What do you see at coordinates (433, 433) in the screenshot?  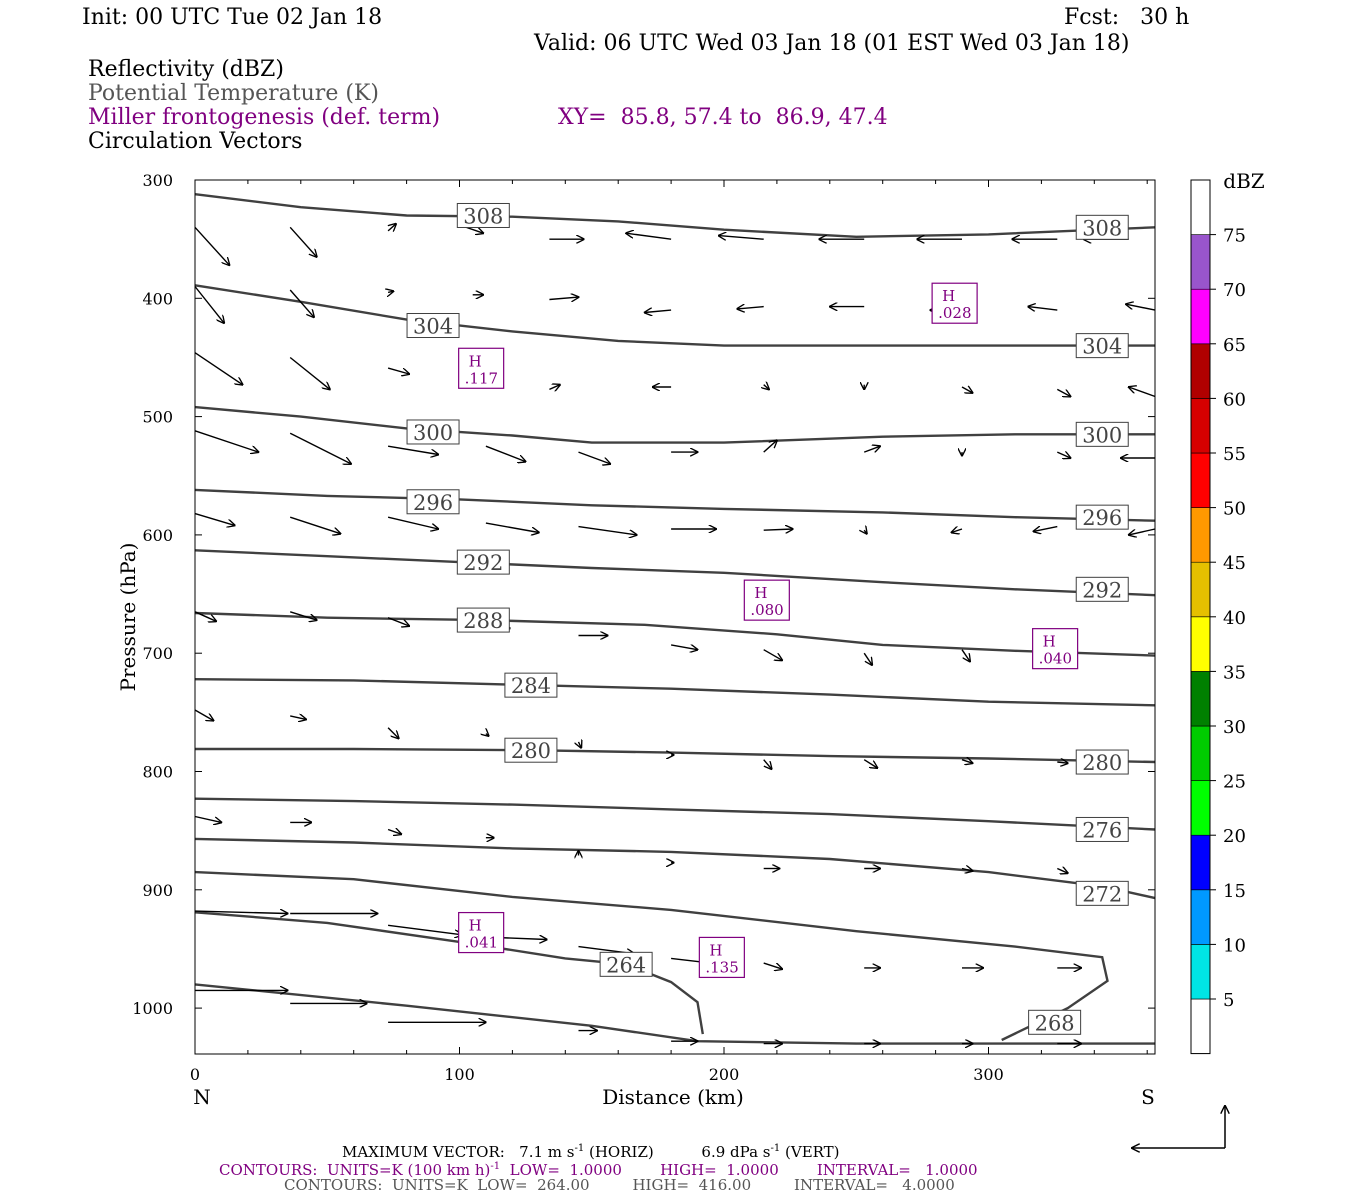 I see `isentrope-label: 300` at bounding box center [433, 433].